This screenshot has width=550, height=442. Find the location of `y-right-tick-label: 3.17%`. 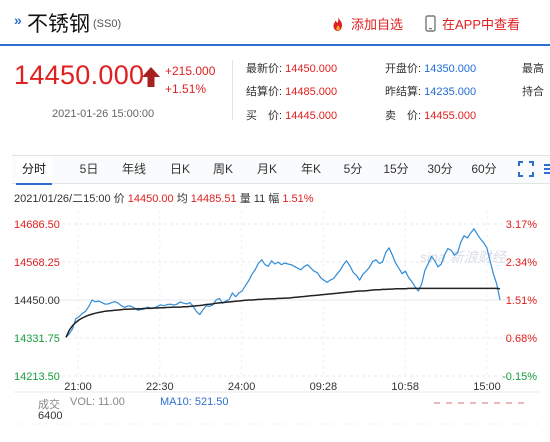

y-right-tick-label: 3.17% is located at coordinates (521, 225).